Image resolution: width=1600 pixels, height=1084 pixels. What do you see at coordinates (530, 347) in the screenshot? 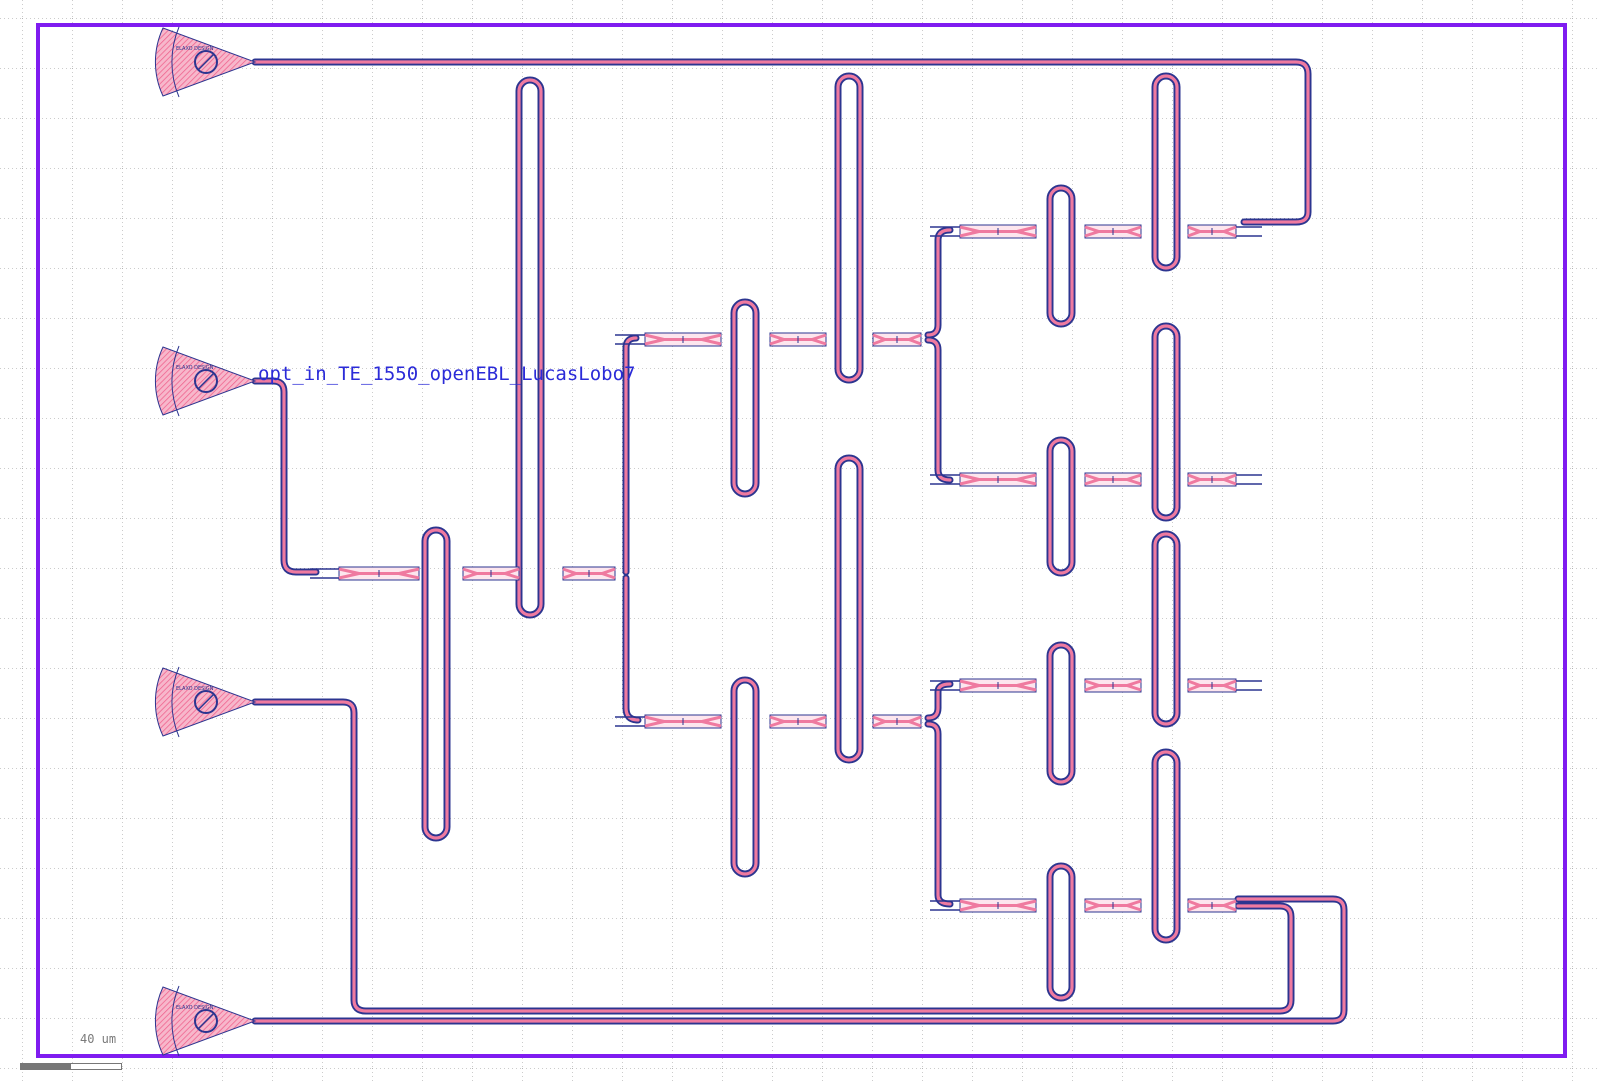
I see `loop-1a` at bounding box center [530, 347].